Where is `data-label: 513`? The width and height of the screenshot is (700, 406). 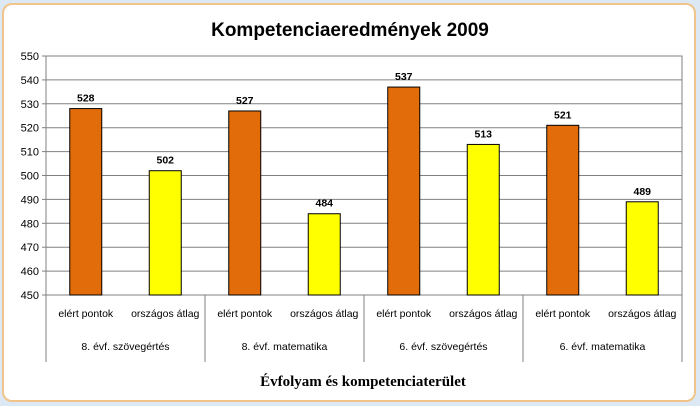
data-label: 513 is located at coordinates (483, 134).